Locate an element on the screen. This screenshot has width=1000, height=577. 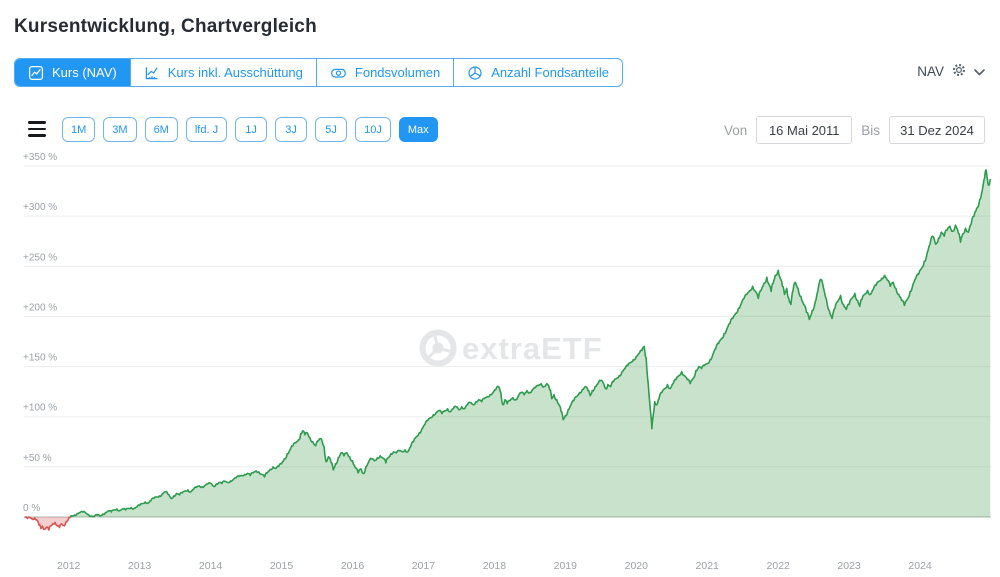
negative-area-fill is located at coordinates (507, 523).